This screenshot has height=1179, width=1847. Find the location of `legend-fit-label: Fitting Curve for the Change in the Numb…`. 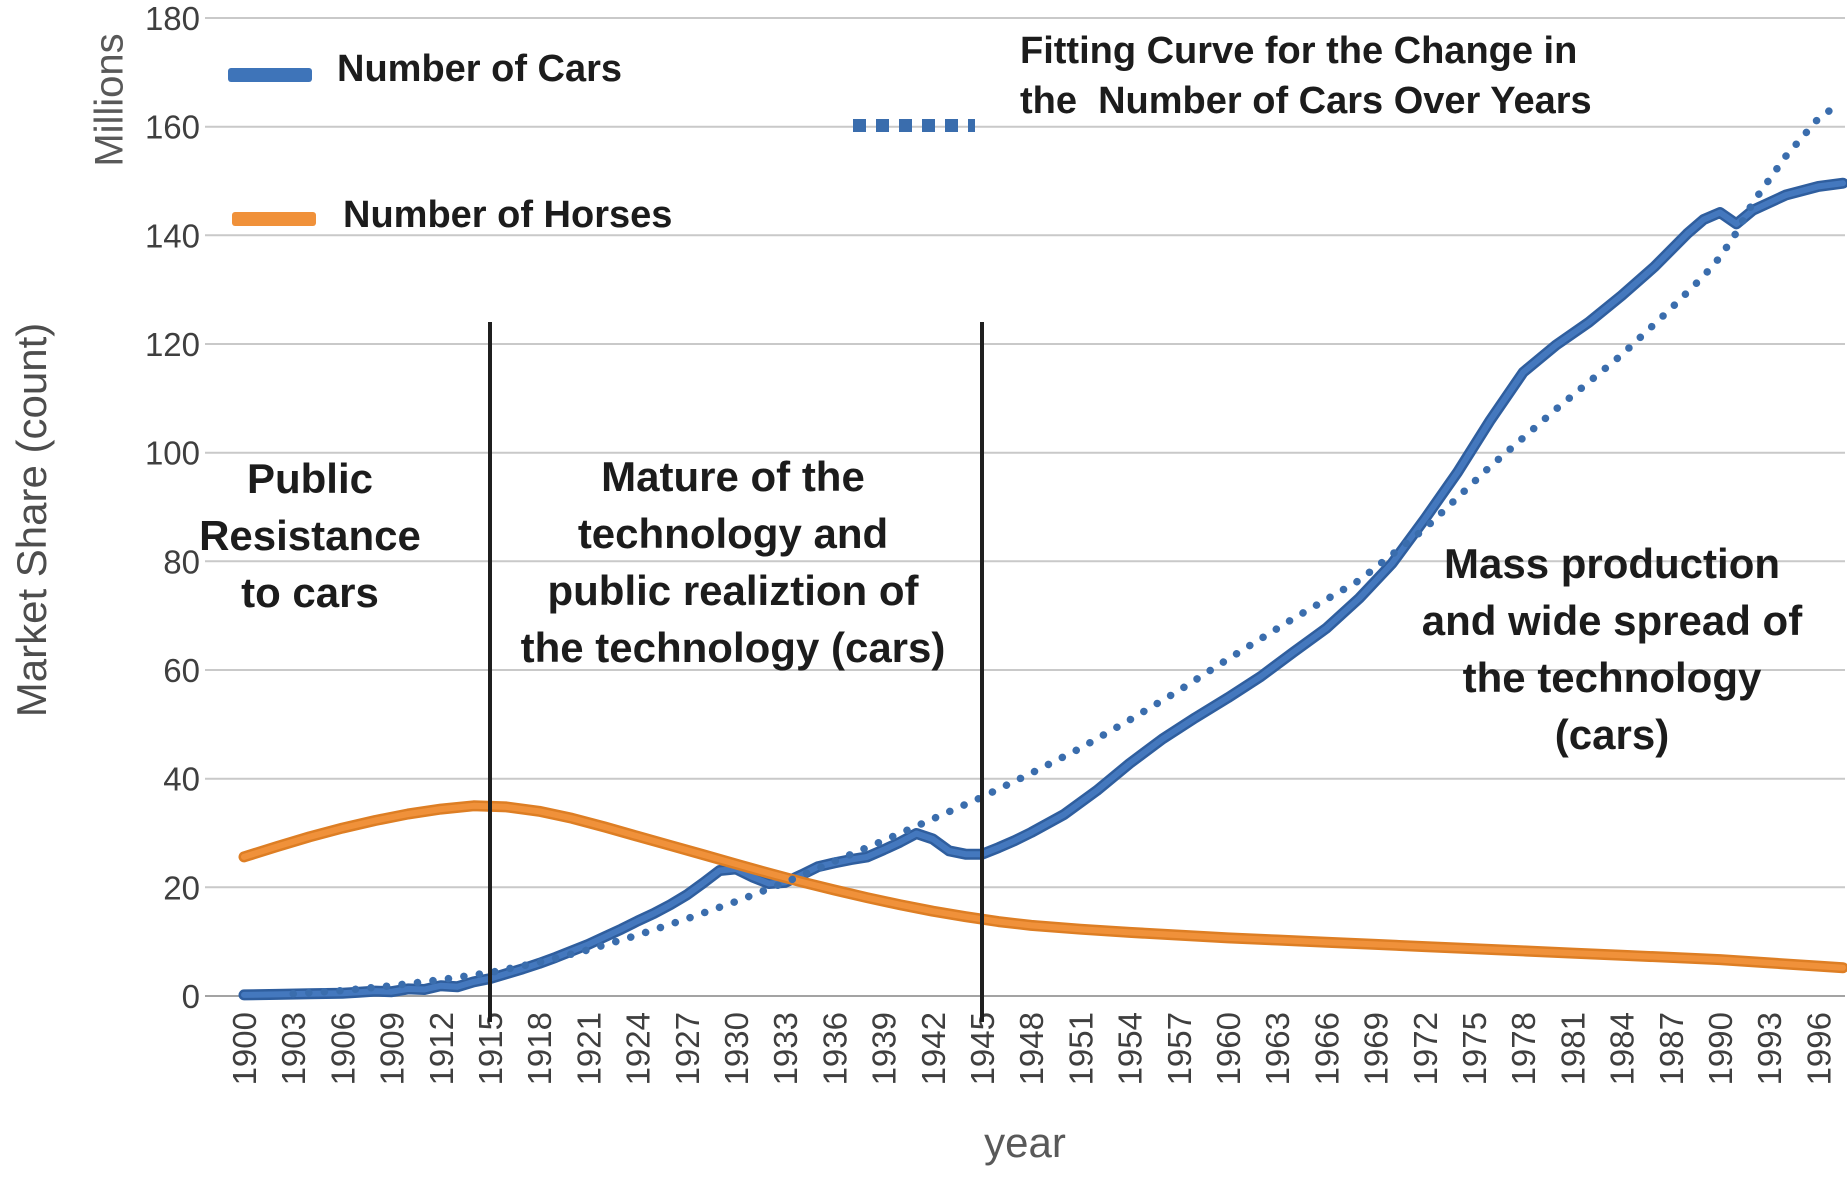

legend-fit-label: Fitting Curve for the Change in the Numb… is located at coordinates (1306, 76).